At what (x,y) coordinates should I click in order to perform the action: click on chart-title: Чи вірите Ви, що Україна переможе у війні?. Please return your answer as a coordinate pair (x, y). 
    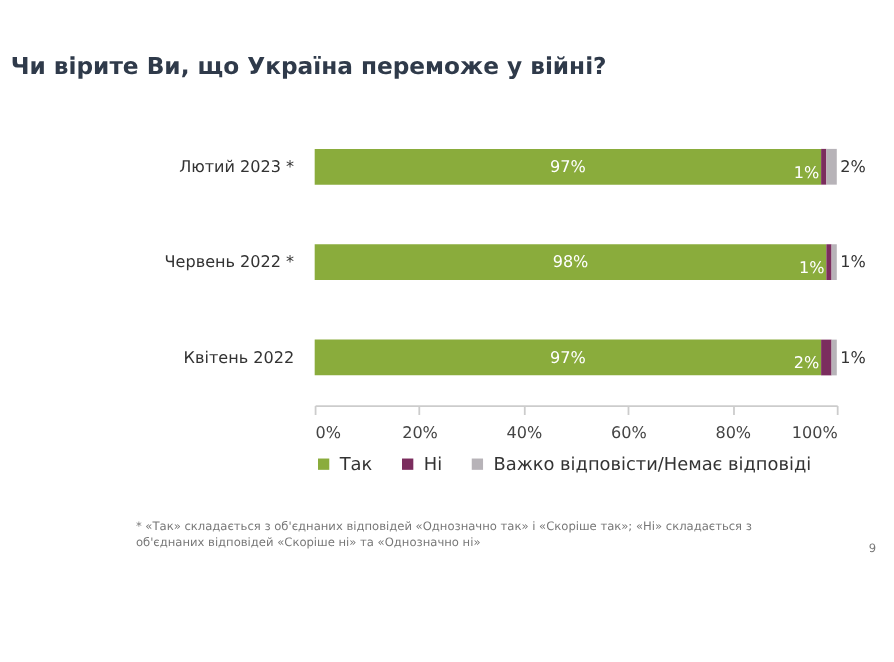
    Looking at the image, I should click on (308, 66).